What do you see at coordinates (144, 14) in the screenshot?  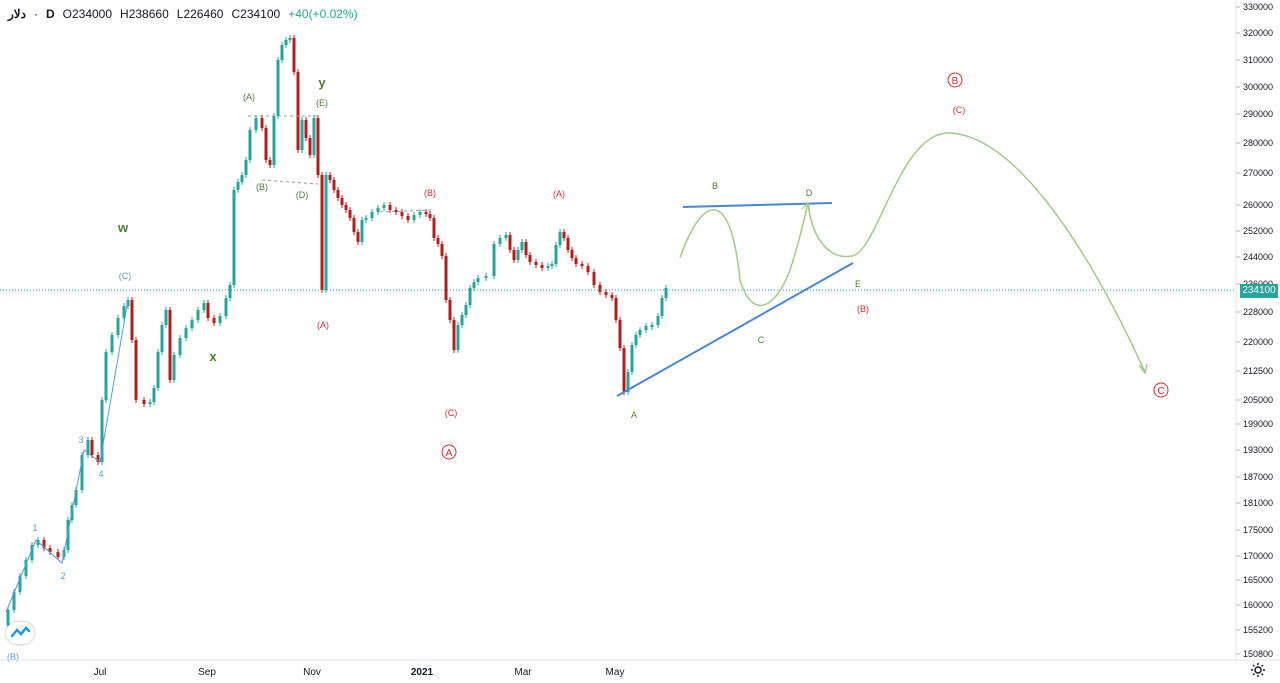 I see `high-value: H238660` at bounding box center [144, 14].